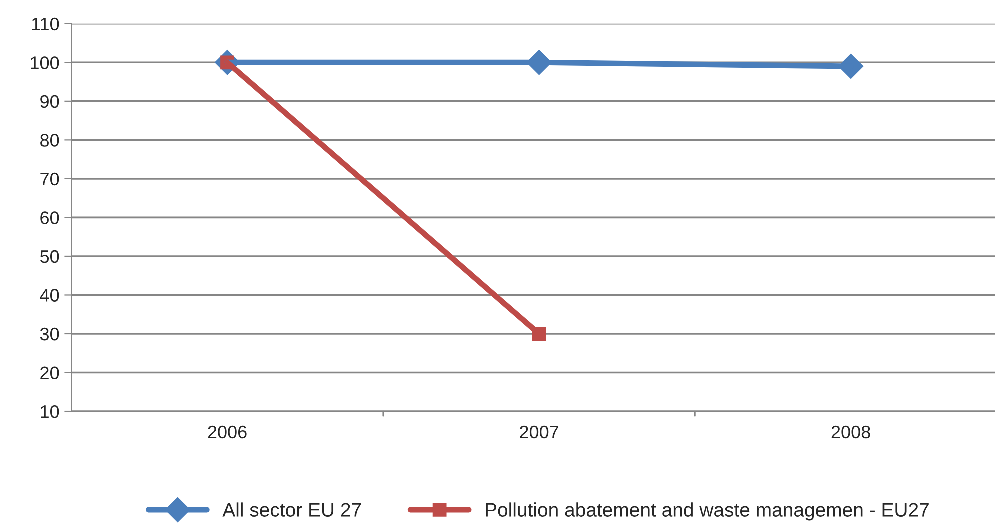  What do you see at coordinates (50, 140) in the screenshot?
I see `y-tick-label: 80` at bounding box center [50, 140].